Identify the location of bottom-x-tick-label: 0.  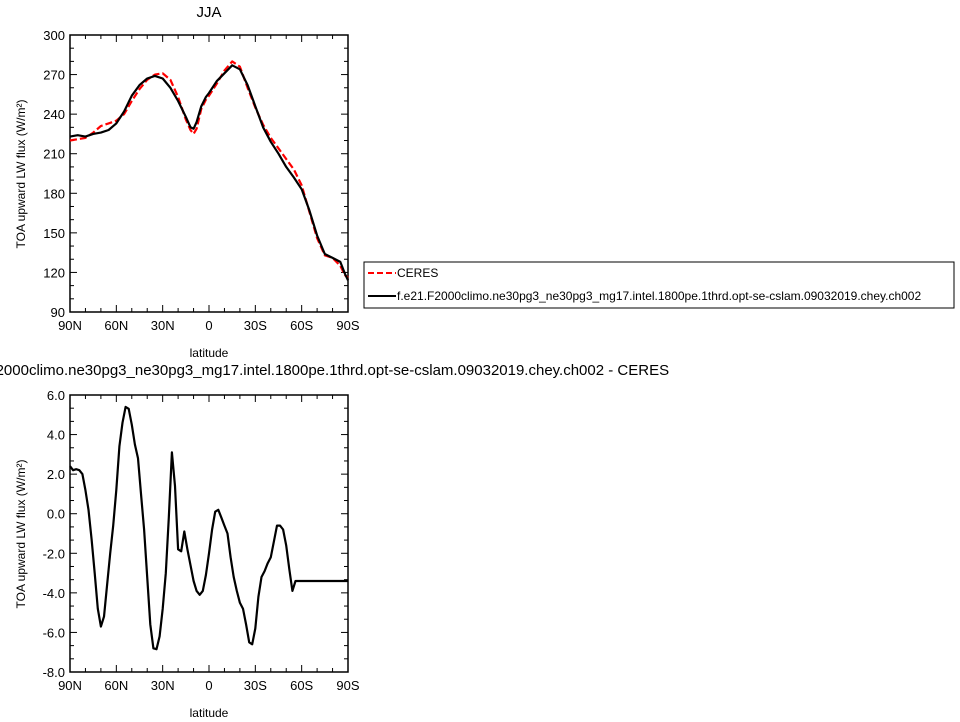
(208, 685).